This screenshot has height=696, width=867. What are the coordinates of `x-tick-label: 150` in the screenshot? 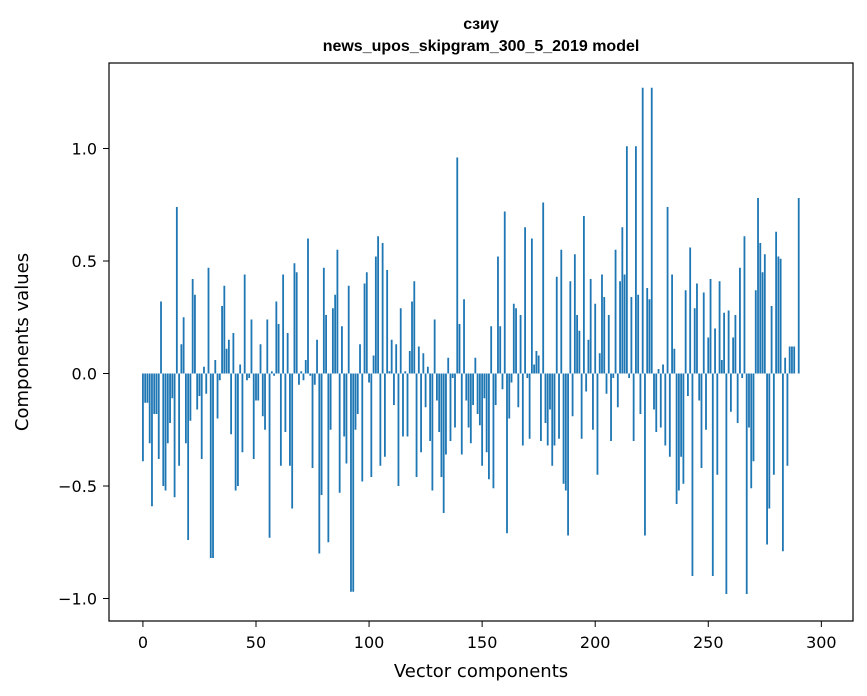 It's located at (482, 642).